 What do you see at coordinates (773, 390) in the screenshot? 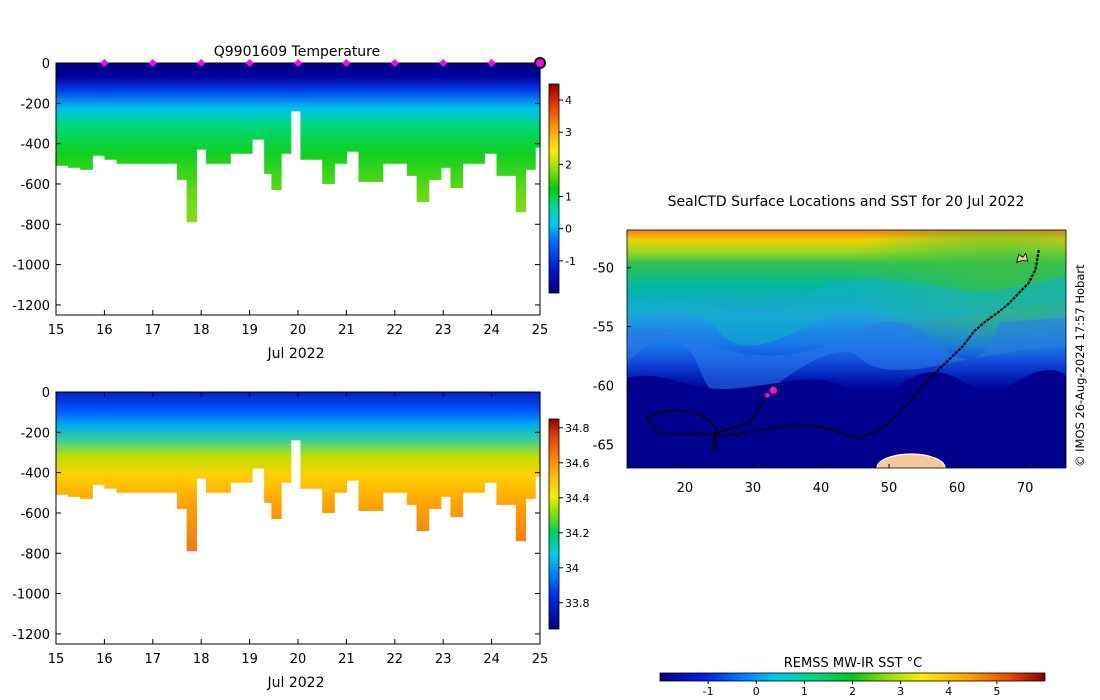
I see `current-location-marker` at bounding box center [773, 390].